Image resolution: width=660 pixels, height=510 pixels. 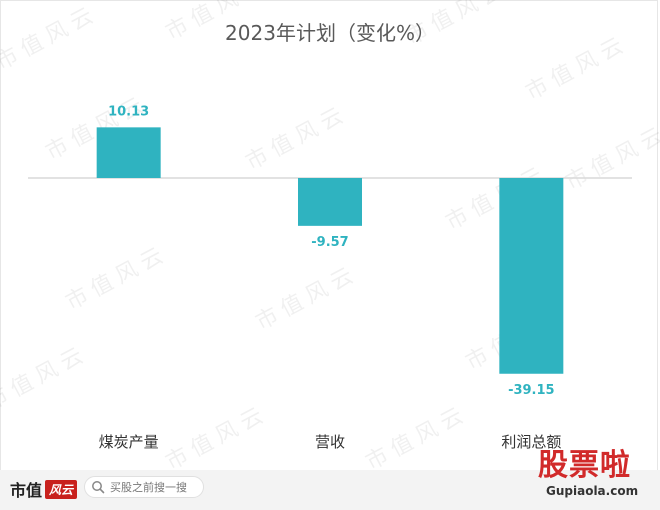 I want to click on category-label: 营收, so click(x=330, y=442).